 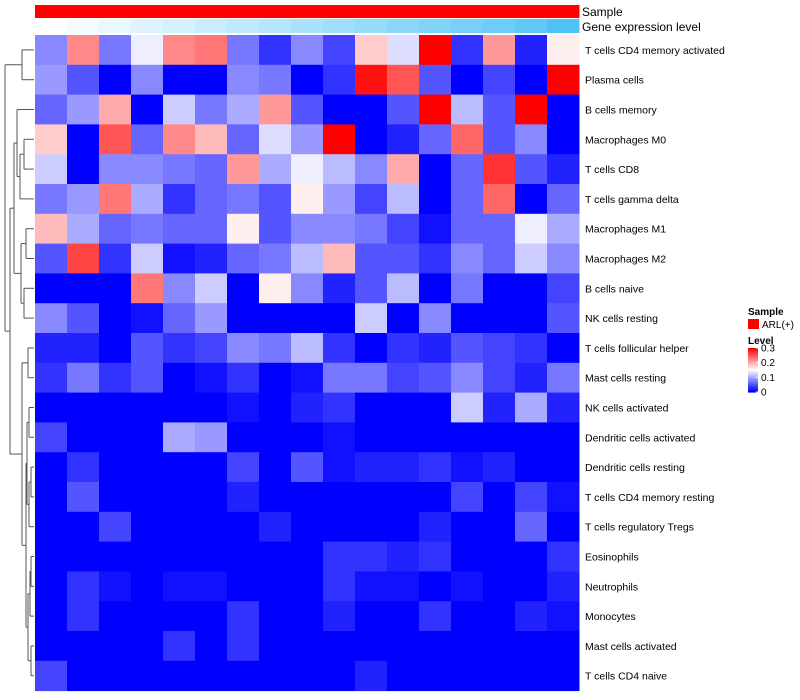 I want to click on annotation-label-sample: Sample, so click(x=602, y=12).